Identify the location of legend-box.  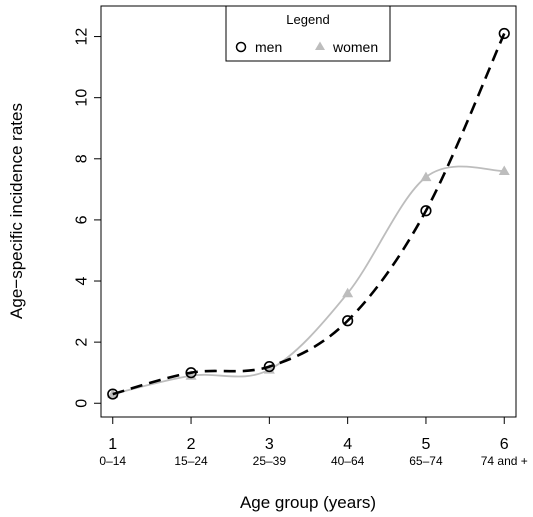
(308, 33).